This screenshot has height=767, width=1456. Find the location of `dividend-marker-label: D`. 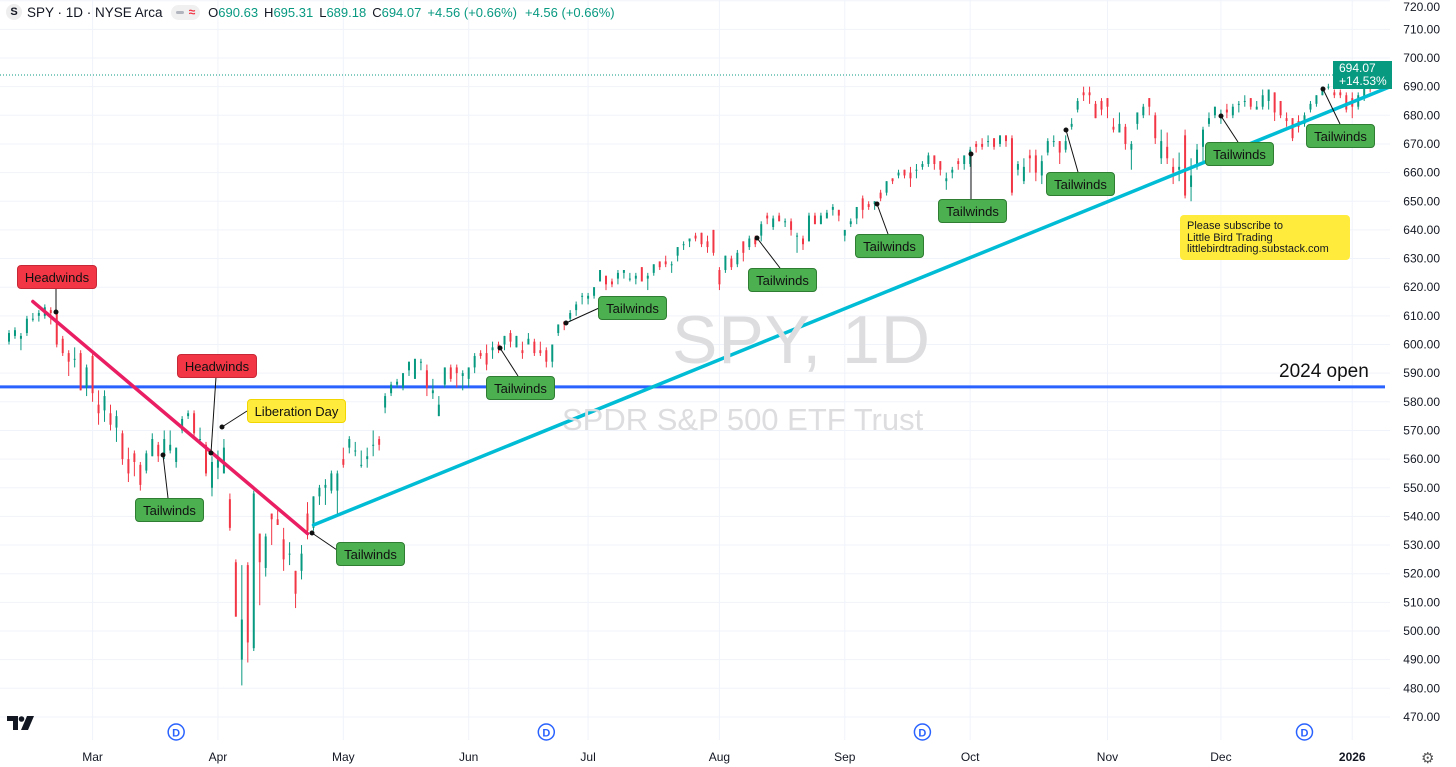

dividend-marker-label: D is located at coordinates (176, 734).